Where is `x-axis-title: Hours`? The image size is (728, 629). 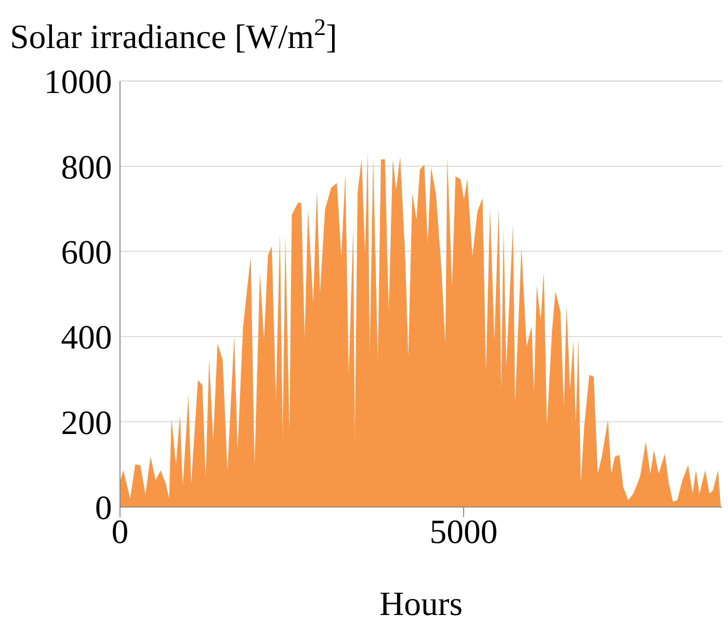 x-axis-title: Hours is located at coordinates (421, 604).